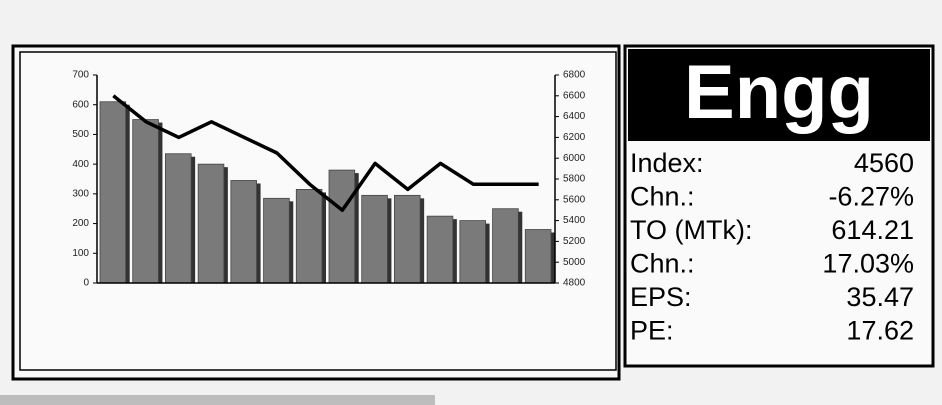  Describe the element at coordinates (574, 283) in the screenshot. I see `y2-tick-label: 4800` at that location.